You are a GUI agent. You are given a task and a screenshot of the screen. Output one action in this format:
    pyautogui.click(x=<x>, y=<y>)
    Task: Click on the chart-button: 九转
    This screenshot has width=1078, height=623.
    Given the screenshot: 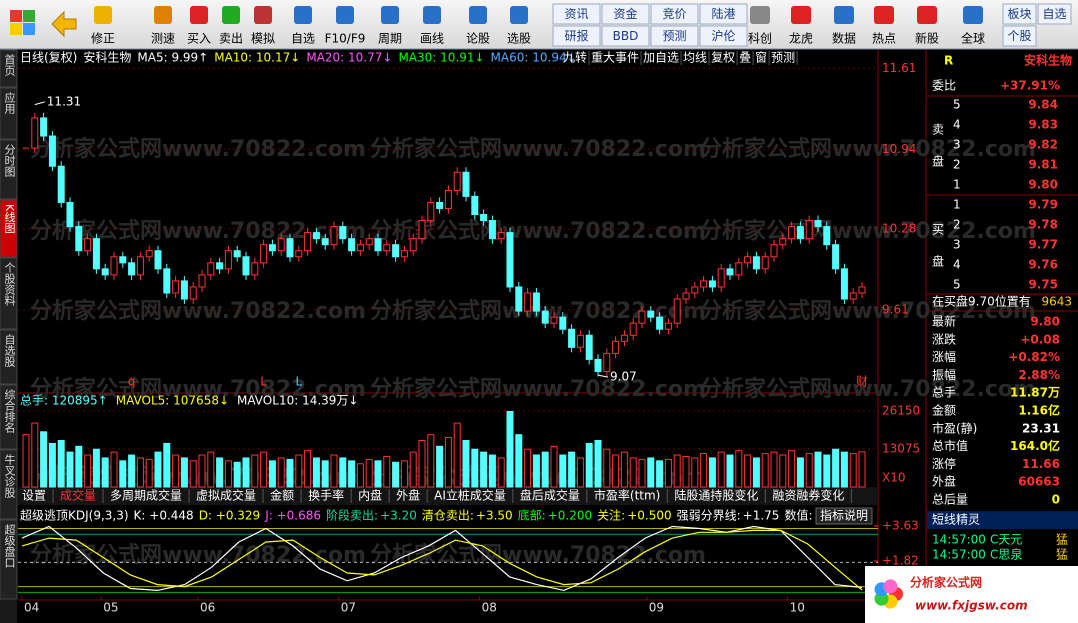 What is the action you would take?
    pyautogui.click(x=575, y=57)
    